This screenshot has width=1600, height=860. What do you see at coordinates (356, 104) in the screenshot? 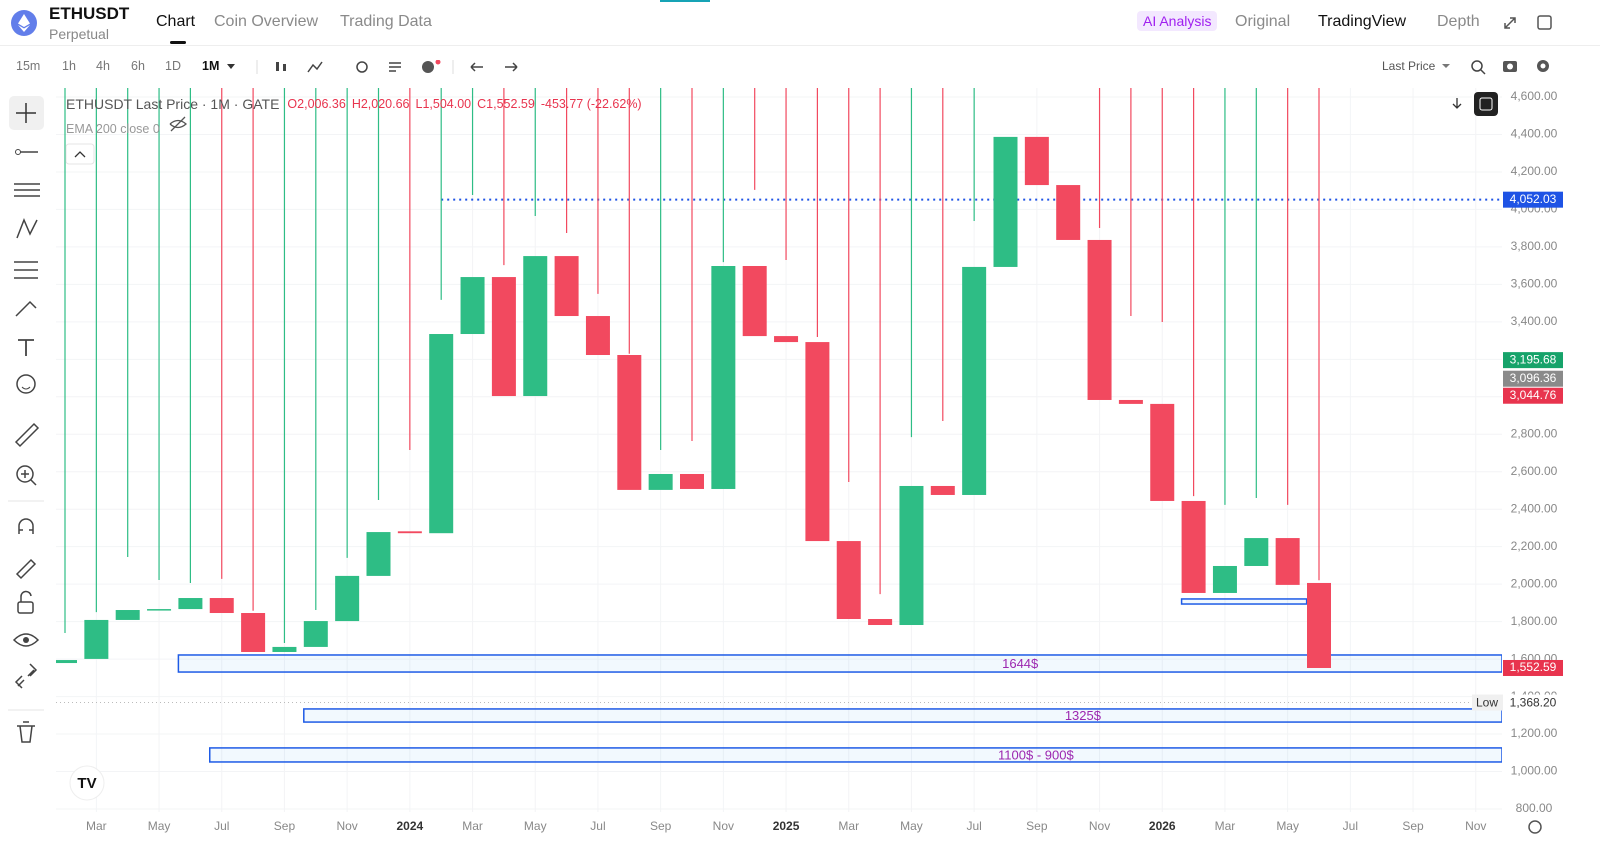
I see `ohlc-key: H` at bounding box center [356, 104].